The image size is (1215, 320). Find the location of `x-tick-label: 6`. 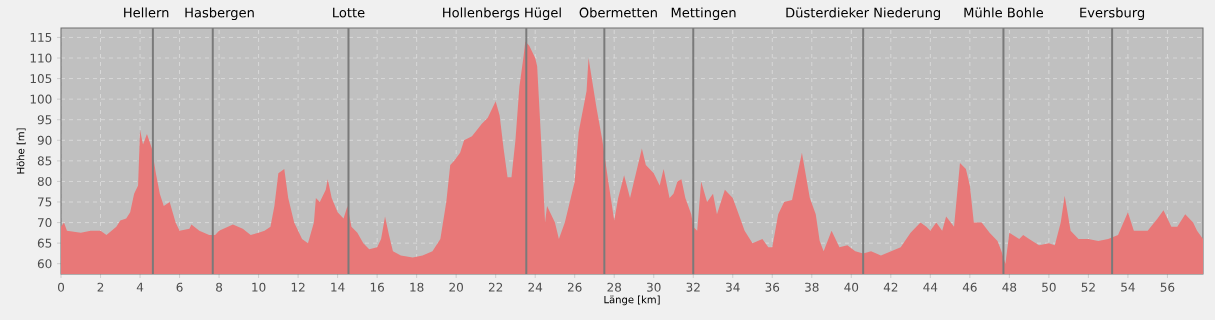

x-tick-label: 6 is located at coordinates (179, 287).